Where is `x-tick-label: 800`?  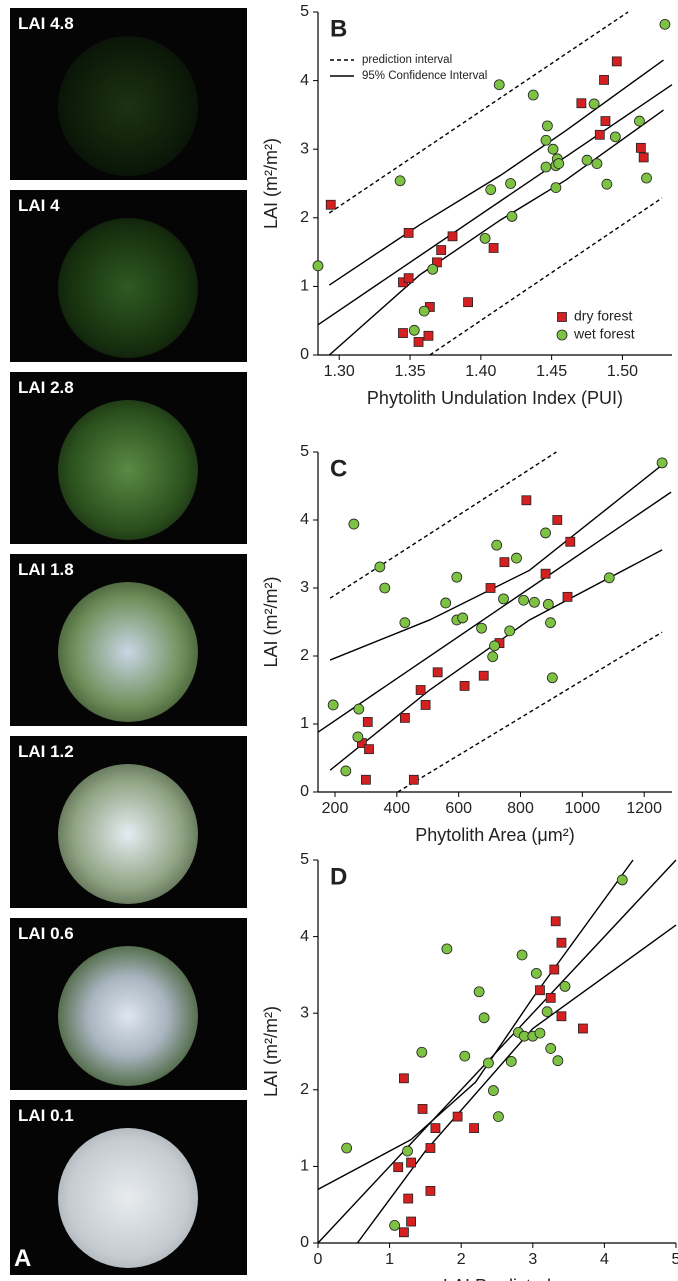
x-tick-label: 800 is located at coordinates (520, 808).